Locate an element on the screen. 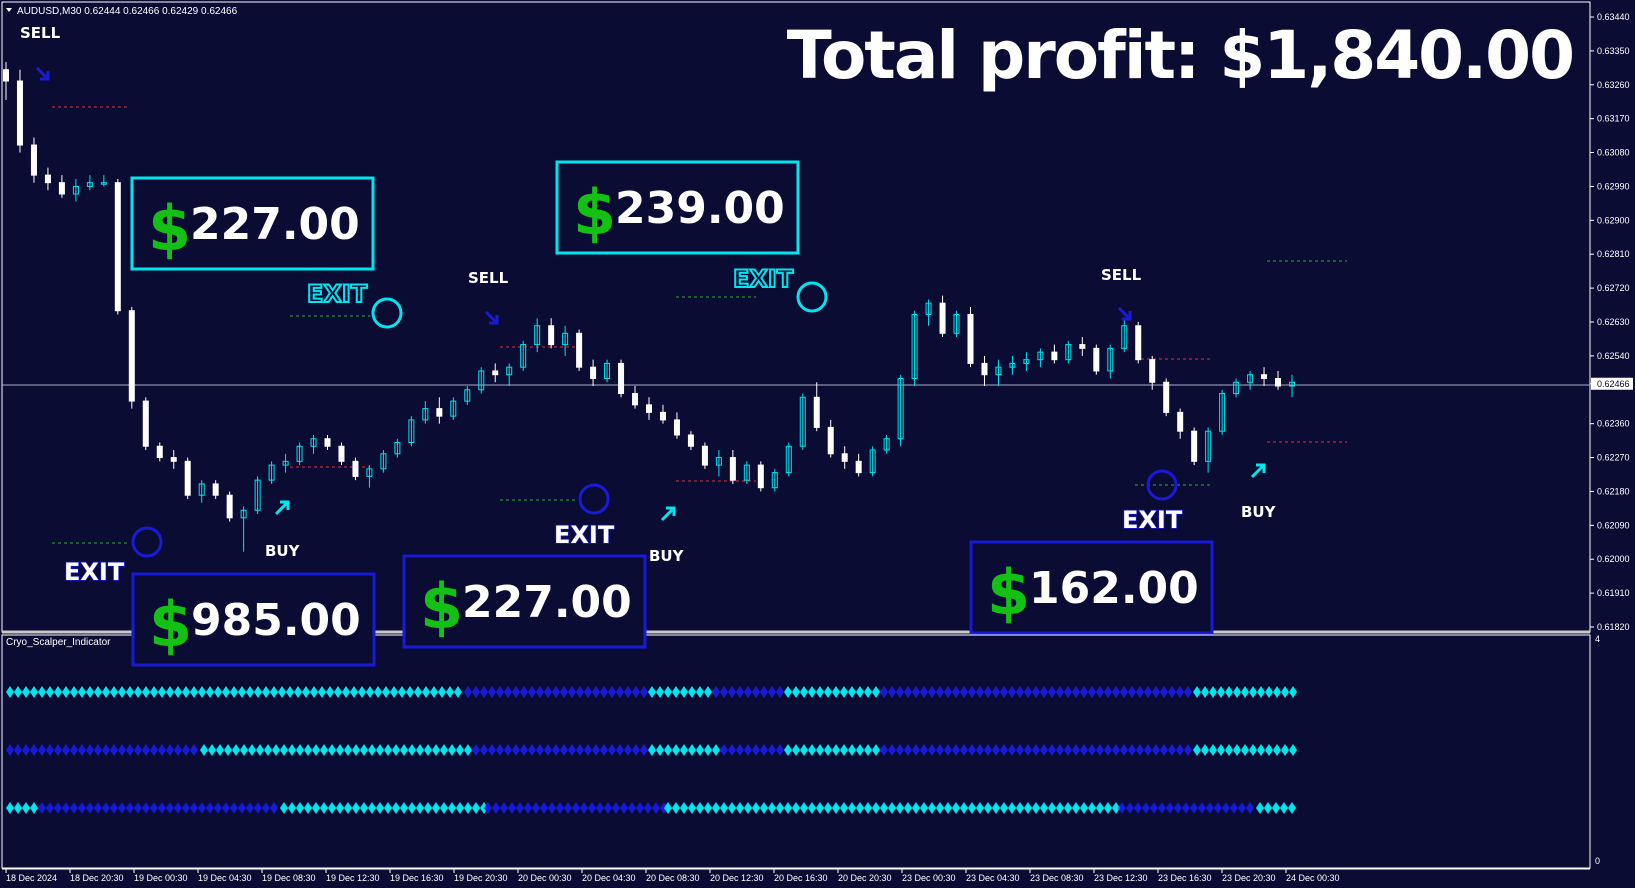 This screenshot has width=1635, height=888. price-tick-label: 0.62720 is located at coordinates (1613, 288).